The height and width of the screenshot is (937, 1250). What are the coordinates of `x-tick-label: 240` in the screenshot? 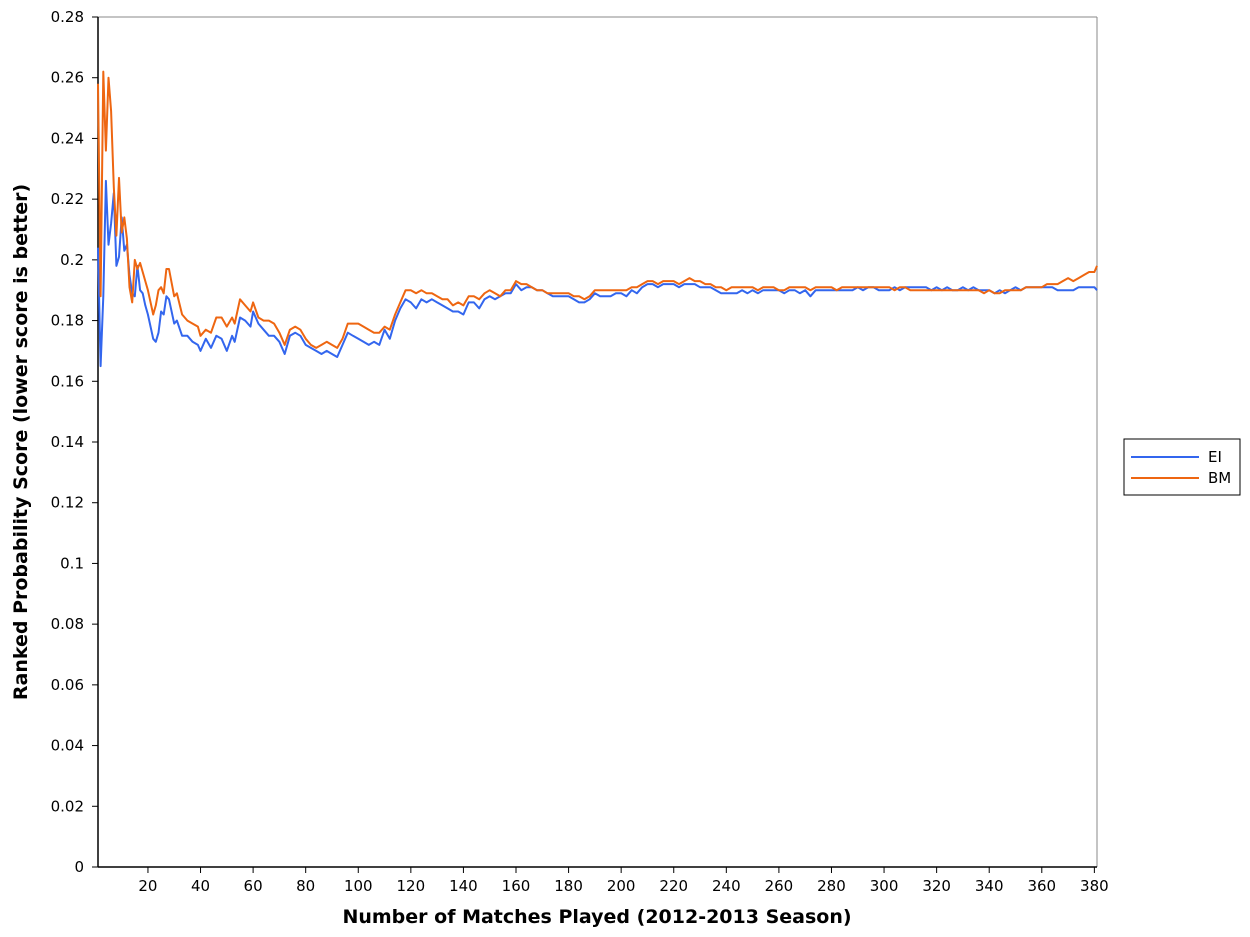 It's located at (726, 886).